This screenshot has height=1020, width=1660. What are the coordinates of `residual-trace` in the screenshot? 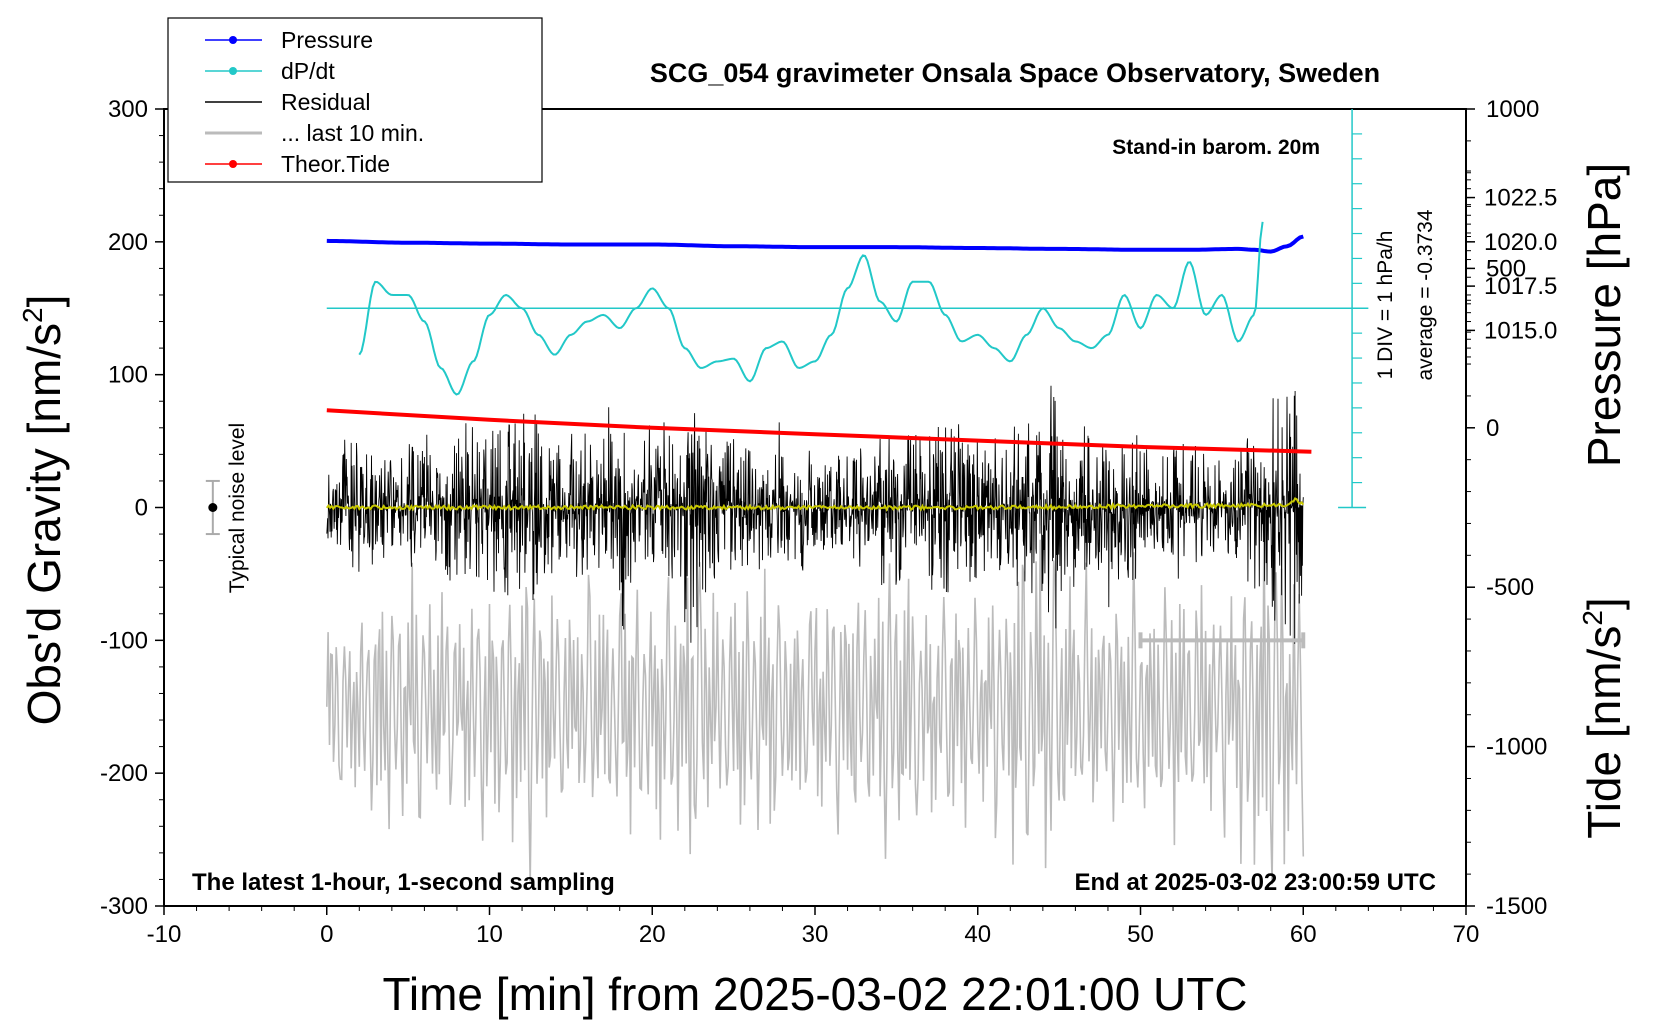 It's located at (815, 514).